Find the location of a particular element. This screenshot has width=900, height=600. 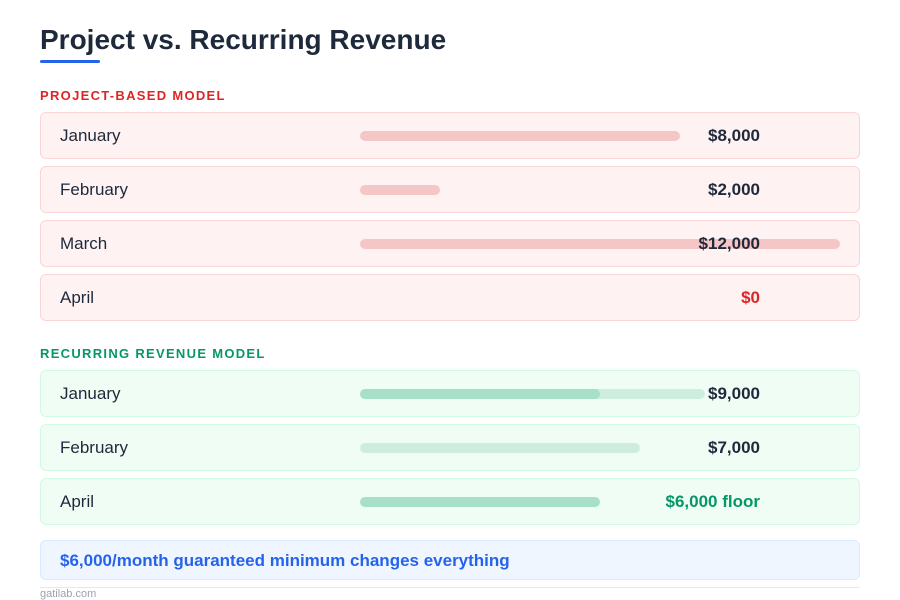

recurring-heading: RECURRING REVENUE MODEL is located at coordinates (153, 353).